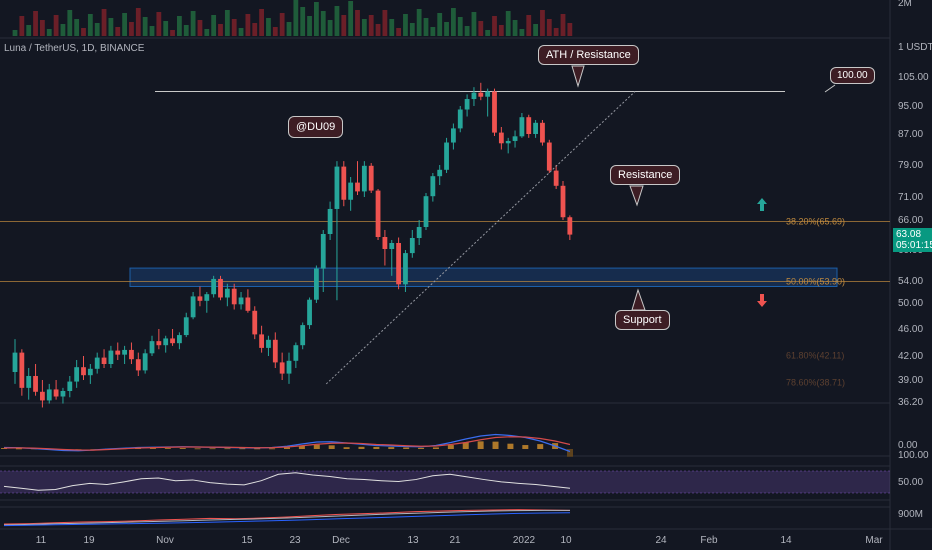  What do you see at coordinates (316, 127) in the screenshot?
I see `author-callout: @DU09` at bounding box center [316, 127].